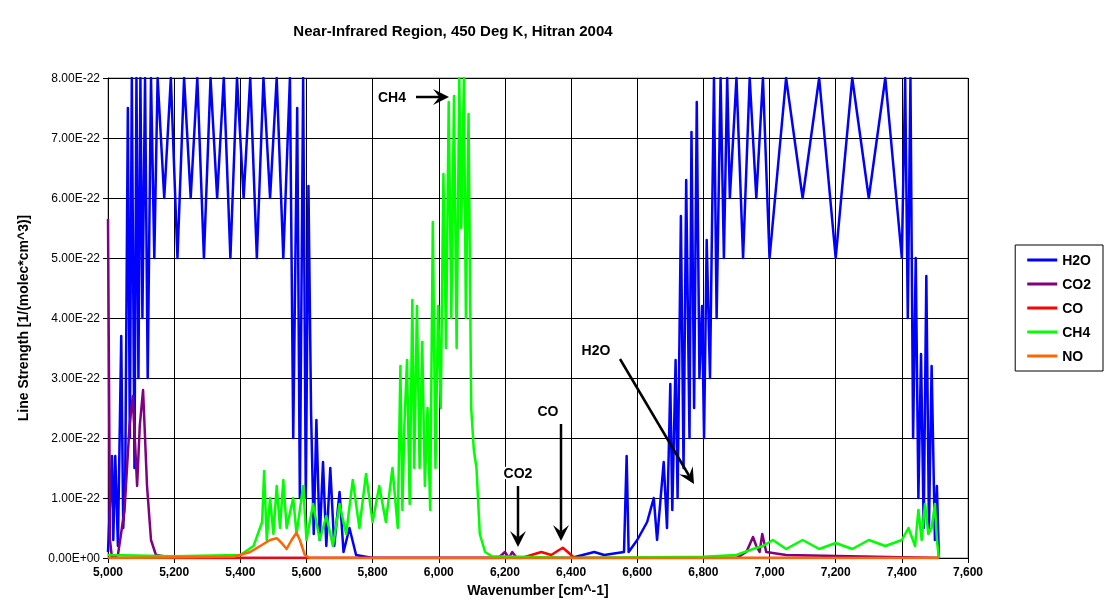 The height and width of the screenshot is (615, 1115). What do you see at coordinates (1077, 284) in the screenshot?
I see `legend-label: CO2` at bounding box center [1077, 284].